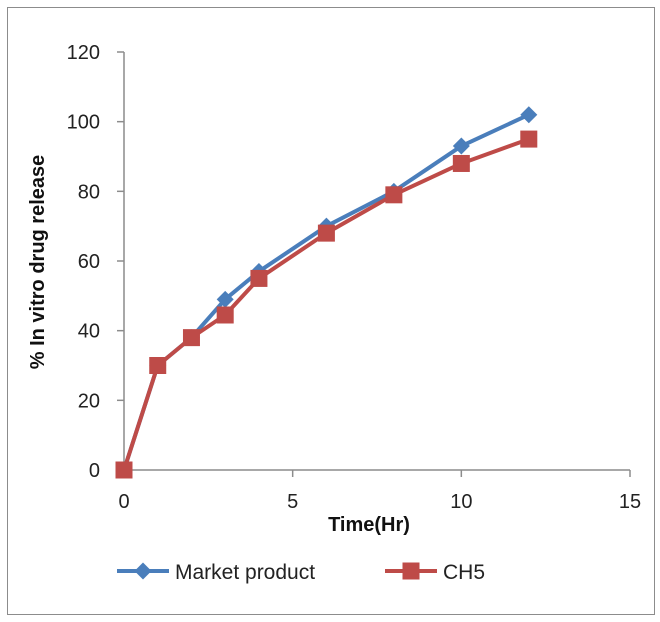 This screenshot has width=660, height=622. What do you see at coordinates (369, 525) in the screenshot?
I see `x-axis-title: Time(Hr)` at bounding box center [369, 525].